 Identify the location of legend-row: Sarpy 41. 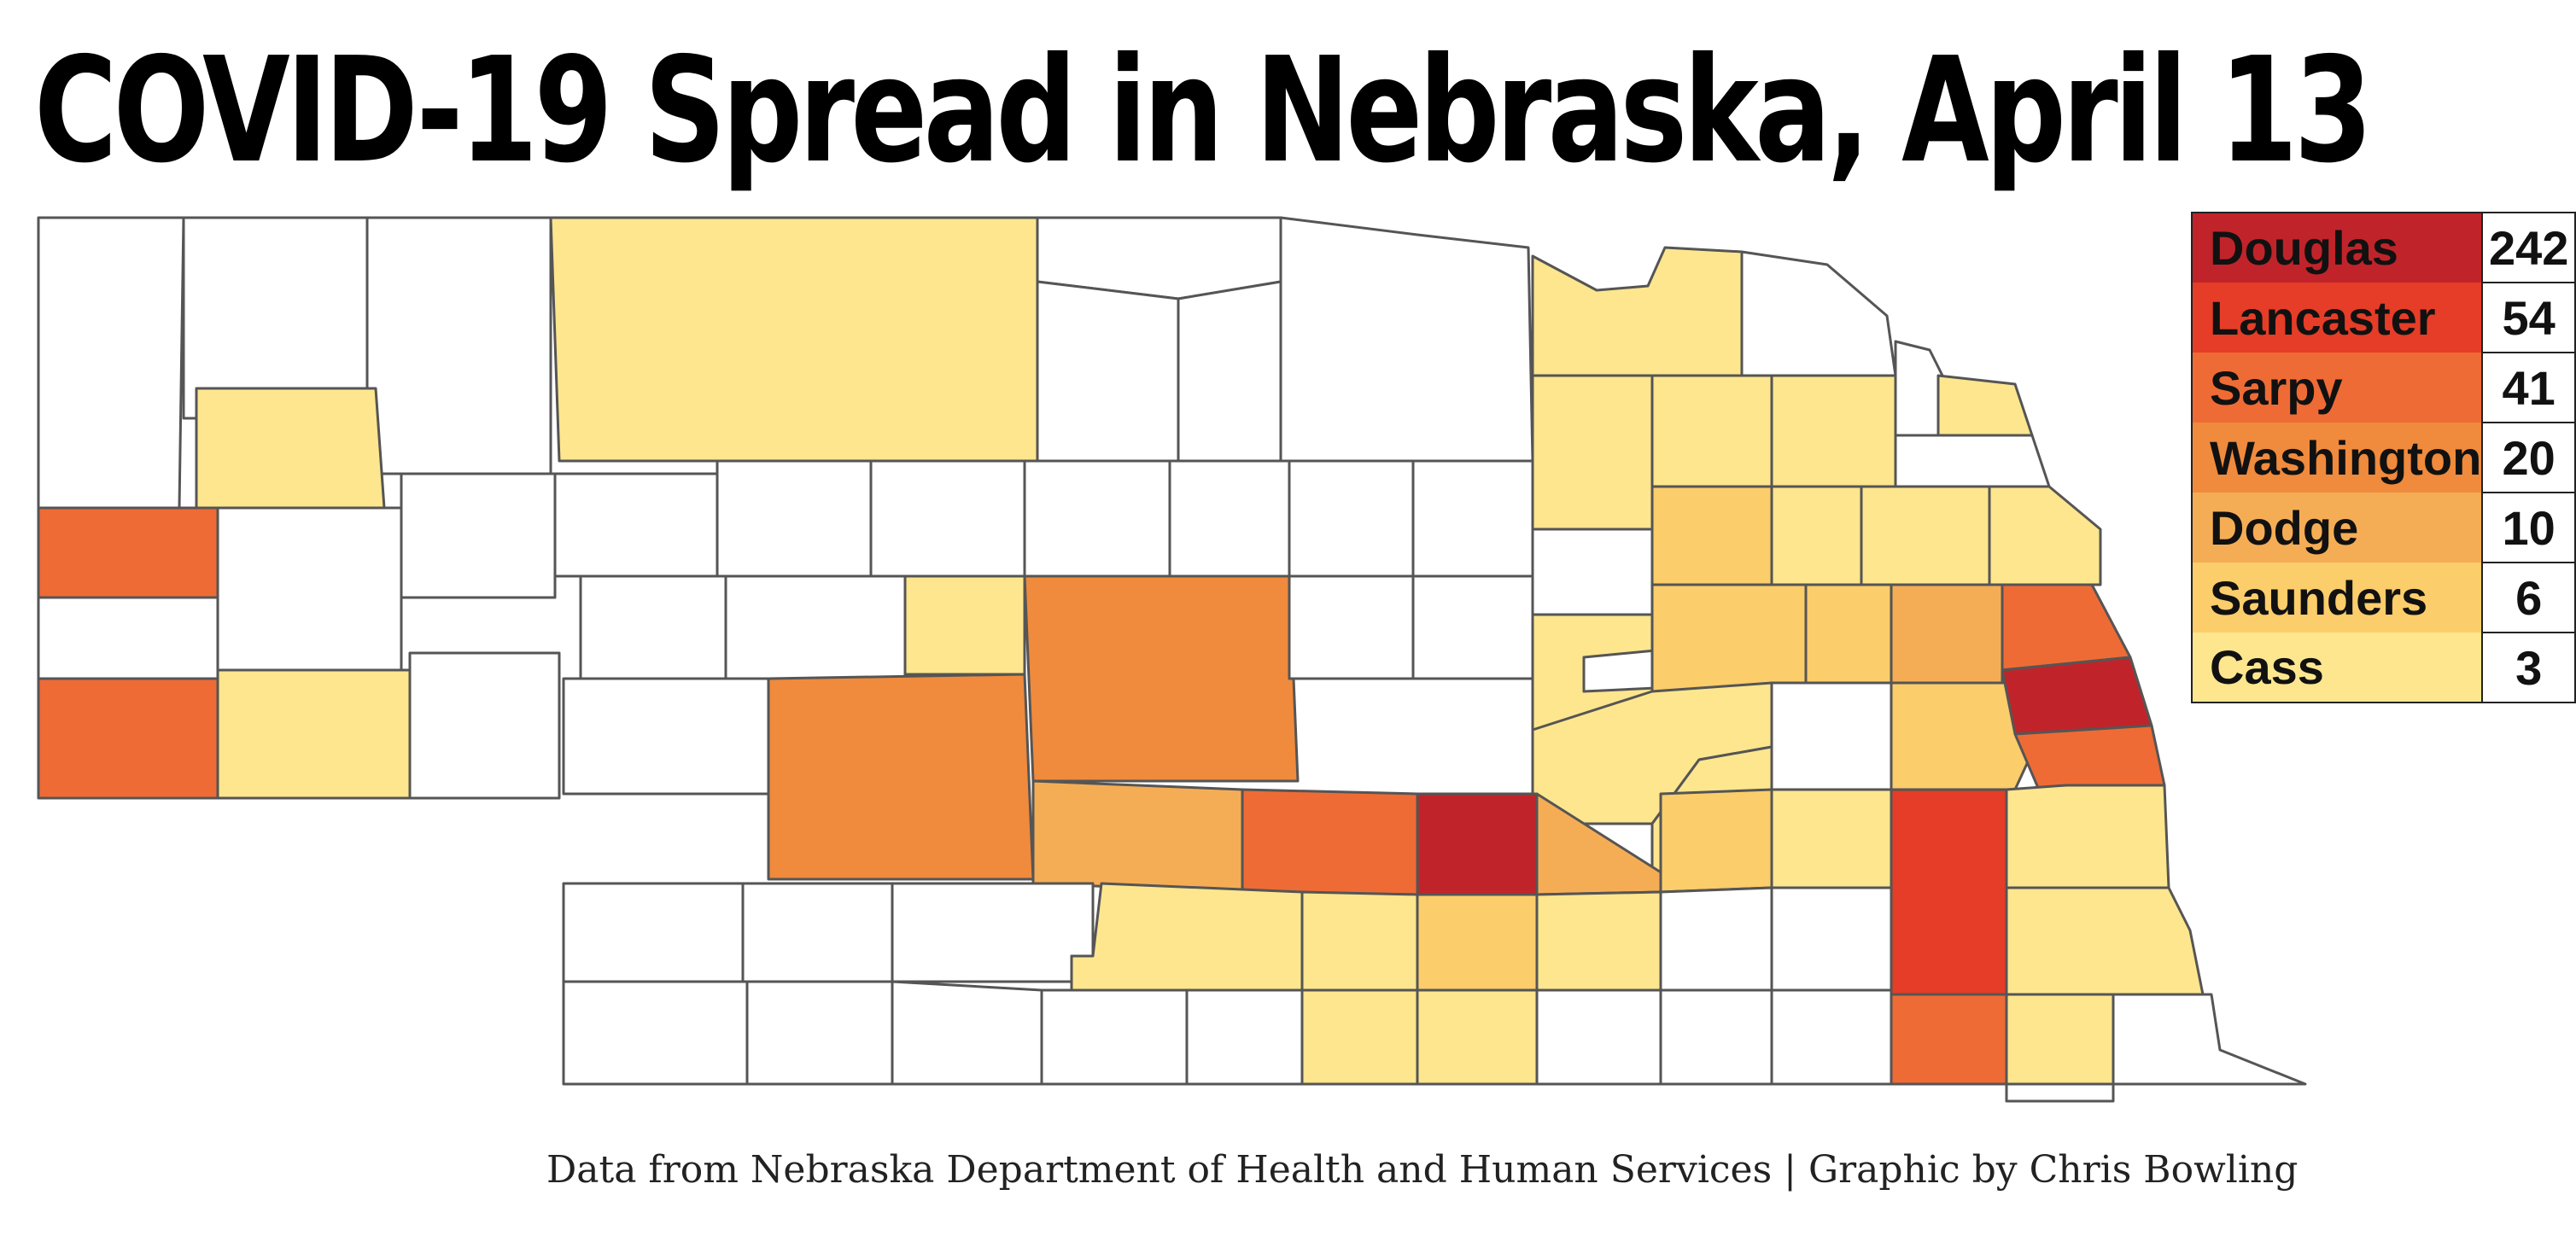
(2383, 388).